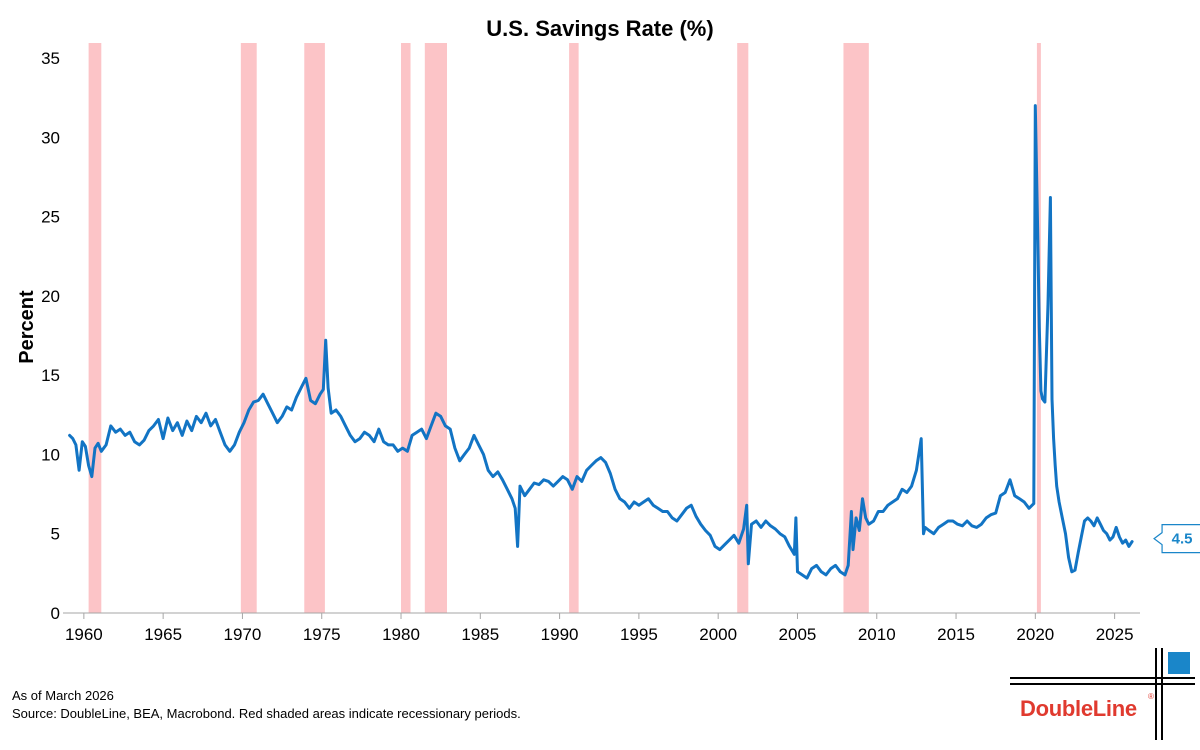 Image resolution: width=1200 pixels, height=750 pixels. I want to click on y-tick-label: 20, so click(50, 296).